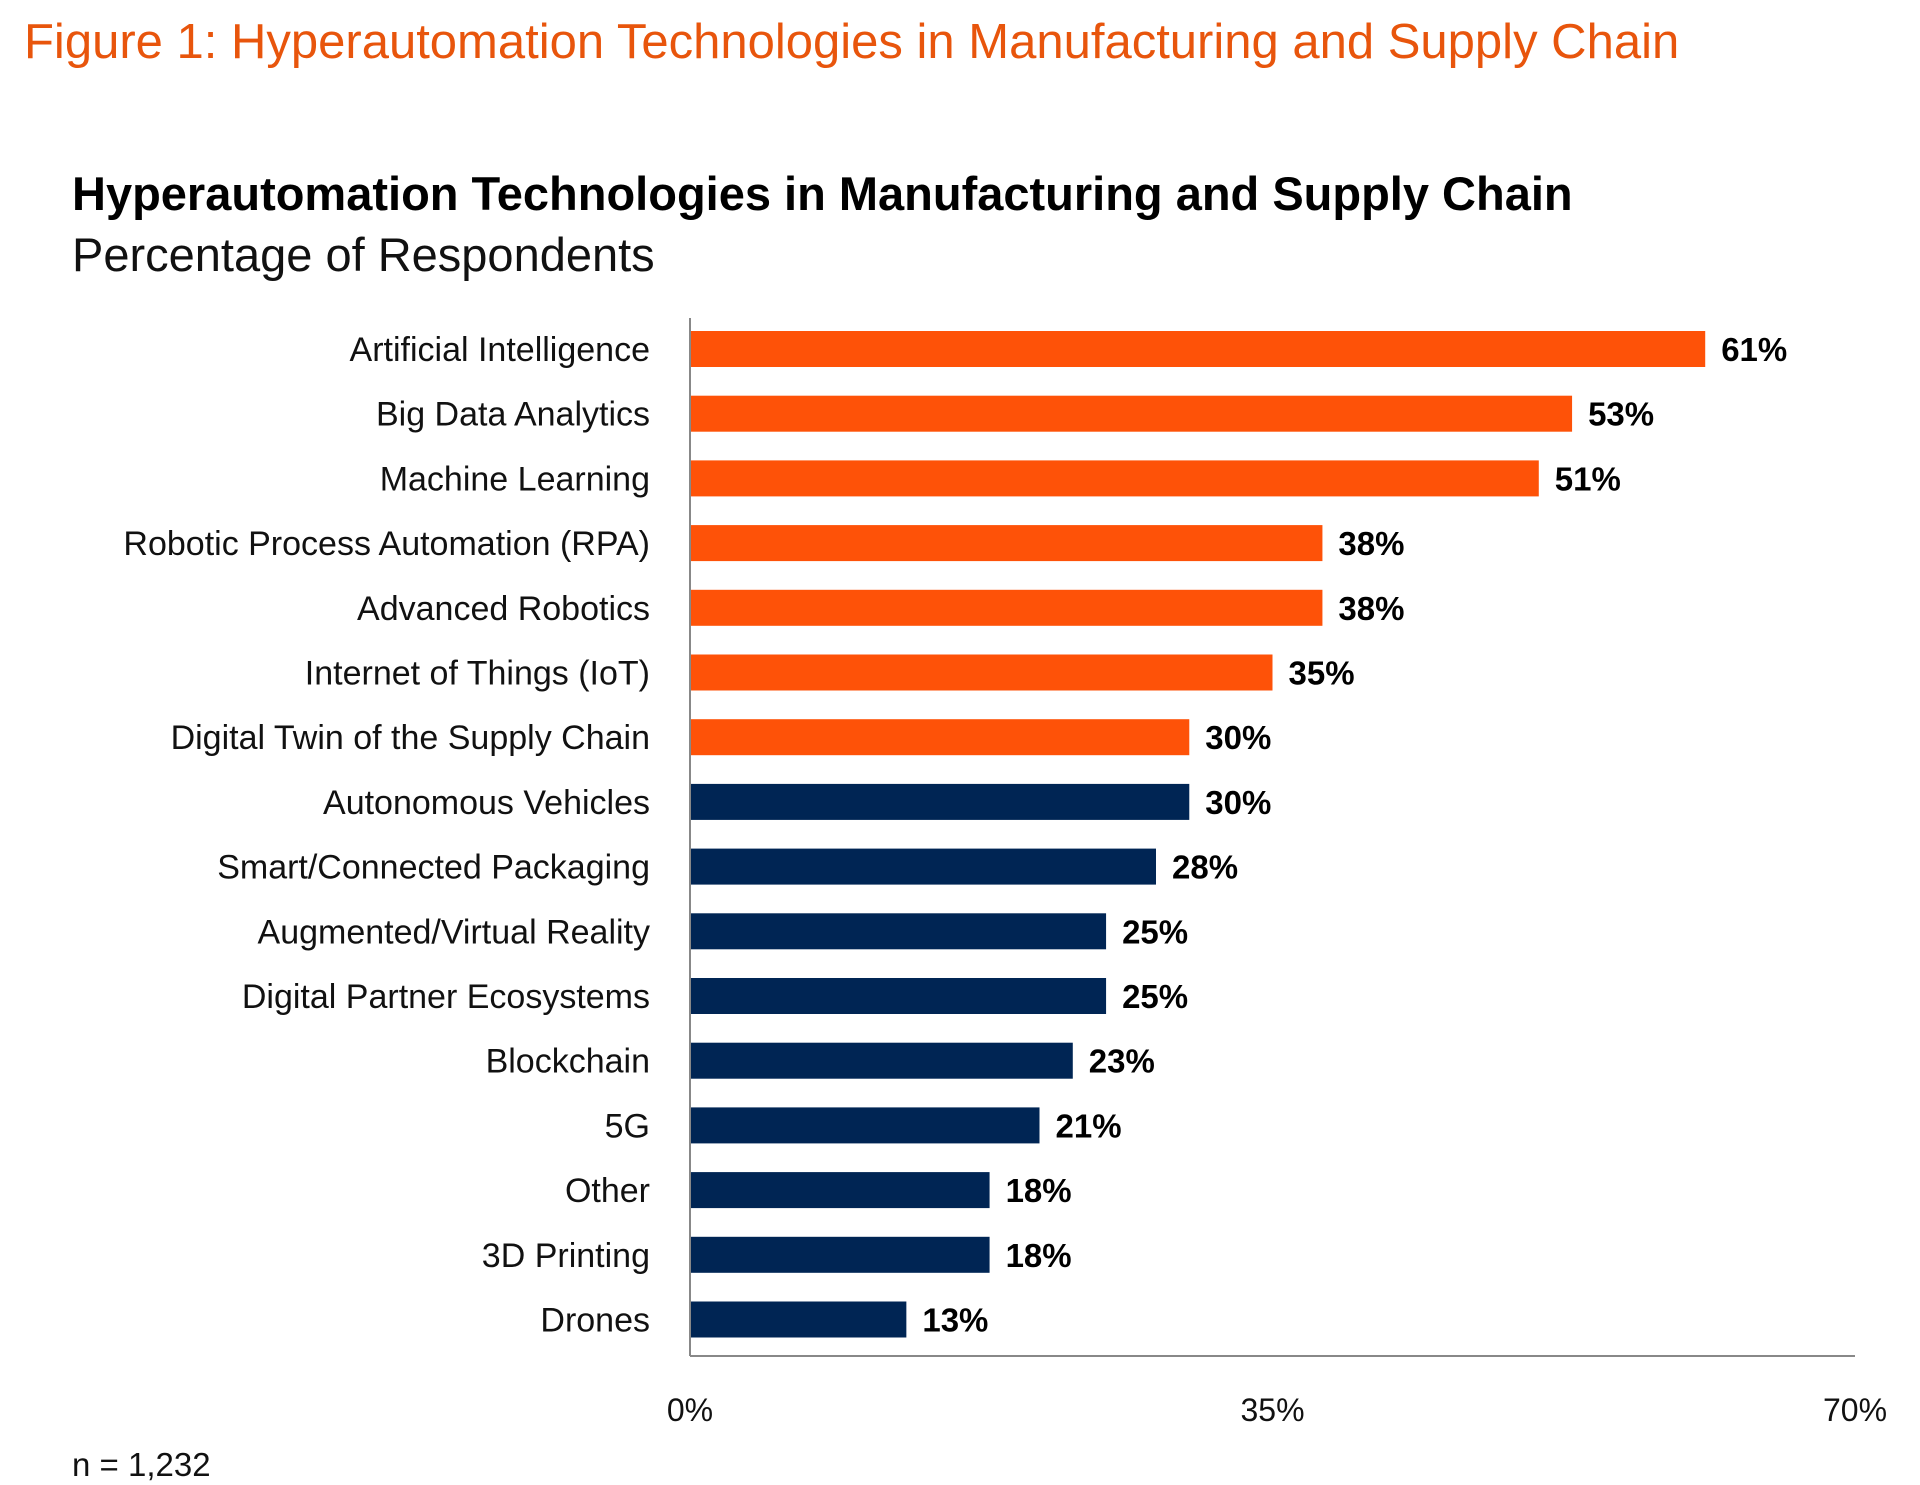 This screenshot has height=1485, width=1920. What do you see at coordinates (1205, 867) in the screenshot?
I see `value-label: 28%` at bounding box center [1205, 867].